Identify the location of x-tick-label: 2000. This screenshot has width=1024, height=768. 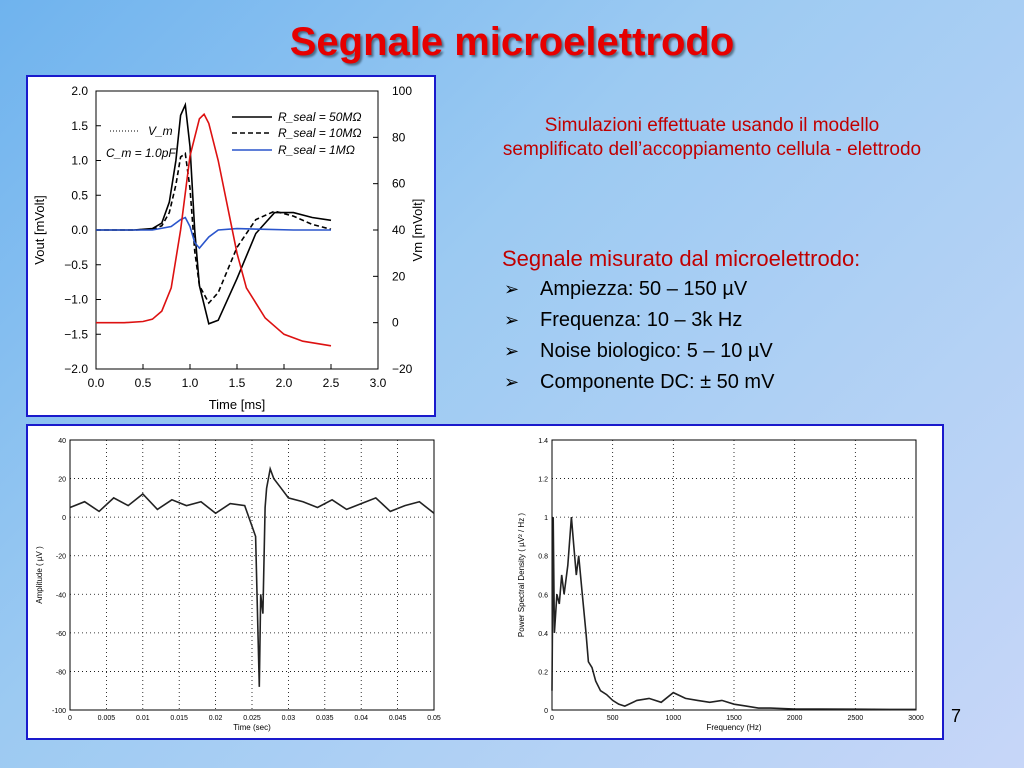
(795, 718).